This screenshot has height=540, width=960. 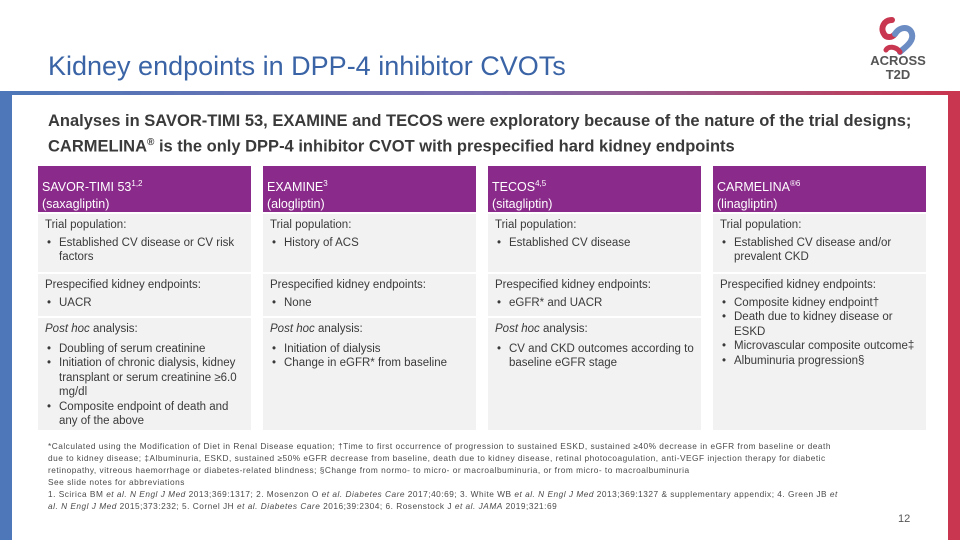 I want to click on header-tecos: TECOS4,5 (sitagliptin), so click(x=594, y=189).